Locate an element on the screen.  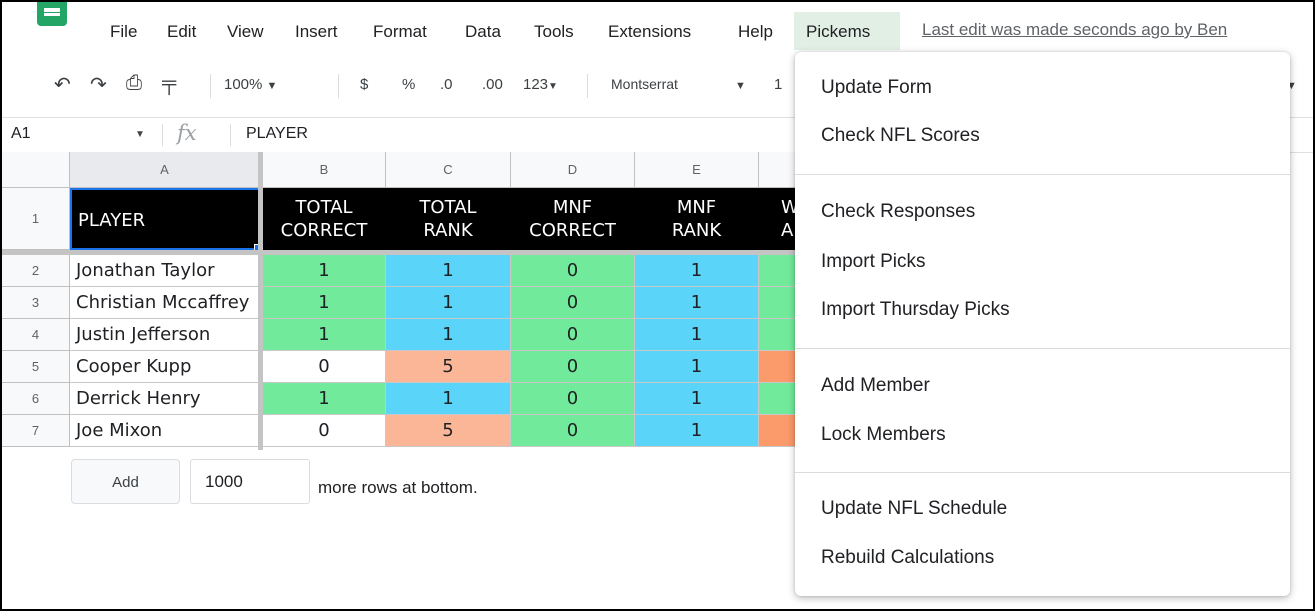
menu-item-update-form: Update Form is located at coordinates (876, 87).